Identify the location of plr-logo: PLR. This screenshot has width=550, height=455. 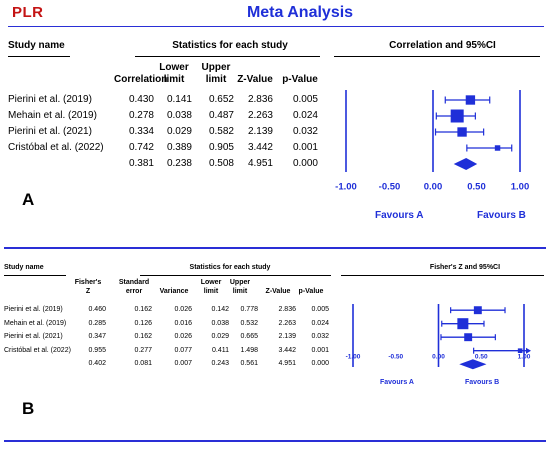
(28, 12).